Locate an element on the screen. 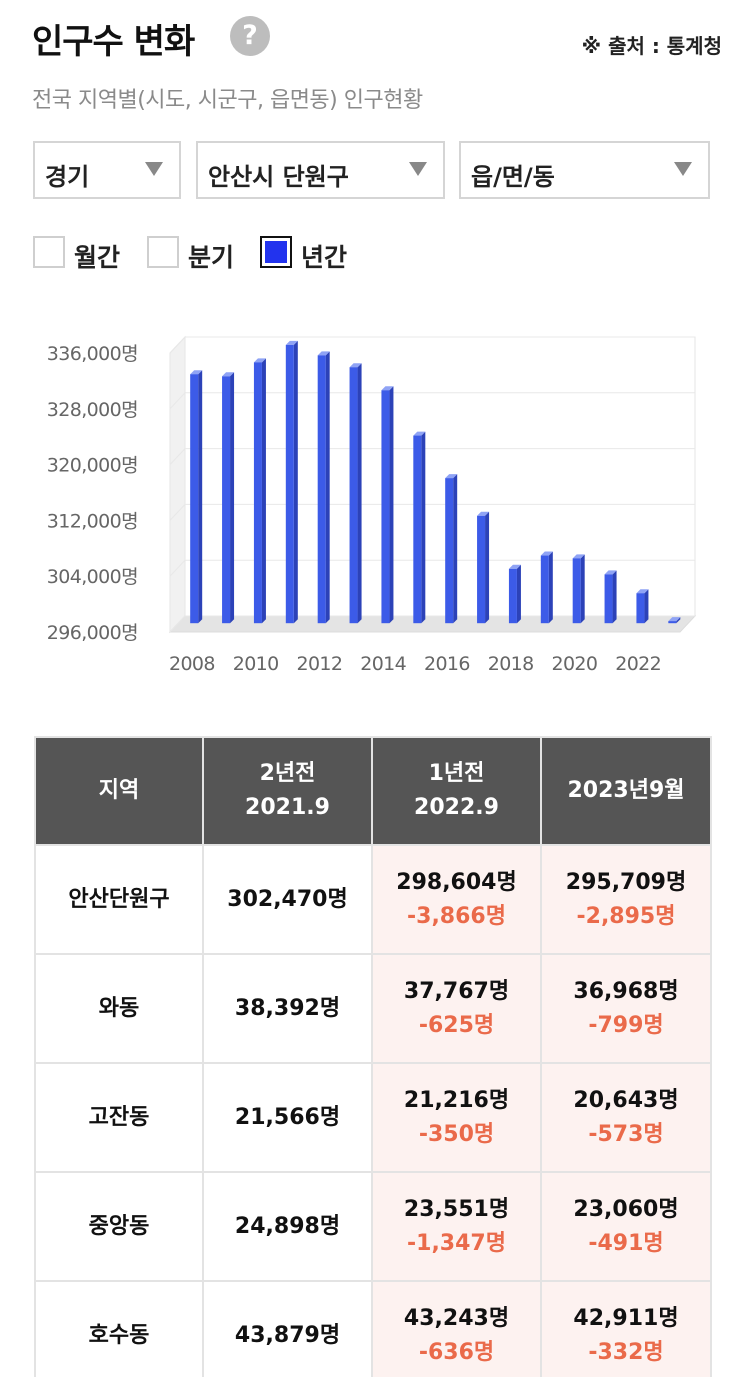 This screenshot has width=743, height=1377. town-select: 읍/면/동 is located at coordinates (584, 170).